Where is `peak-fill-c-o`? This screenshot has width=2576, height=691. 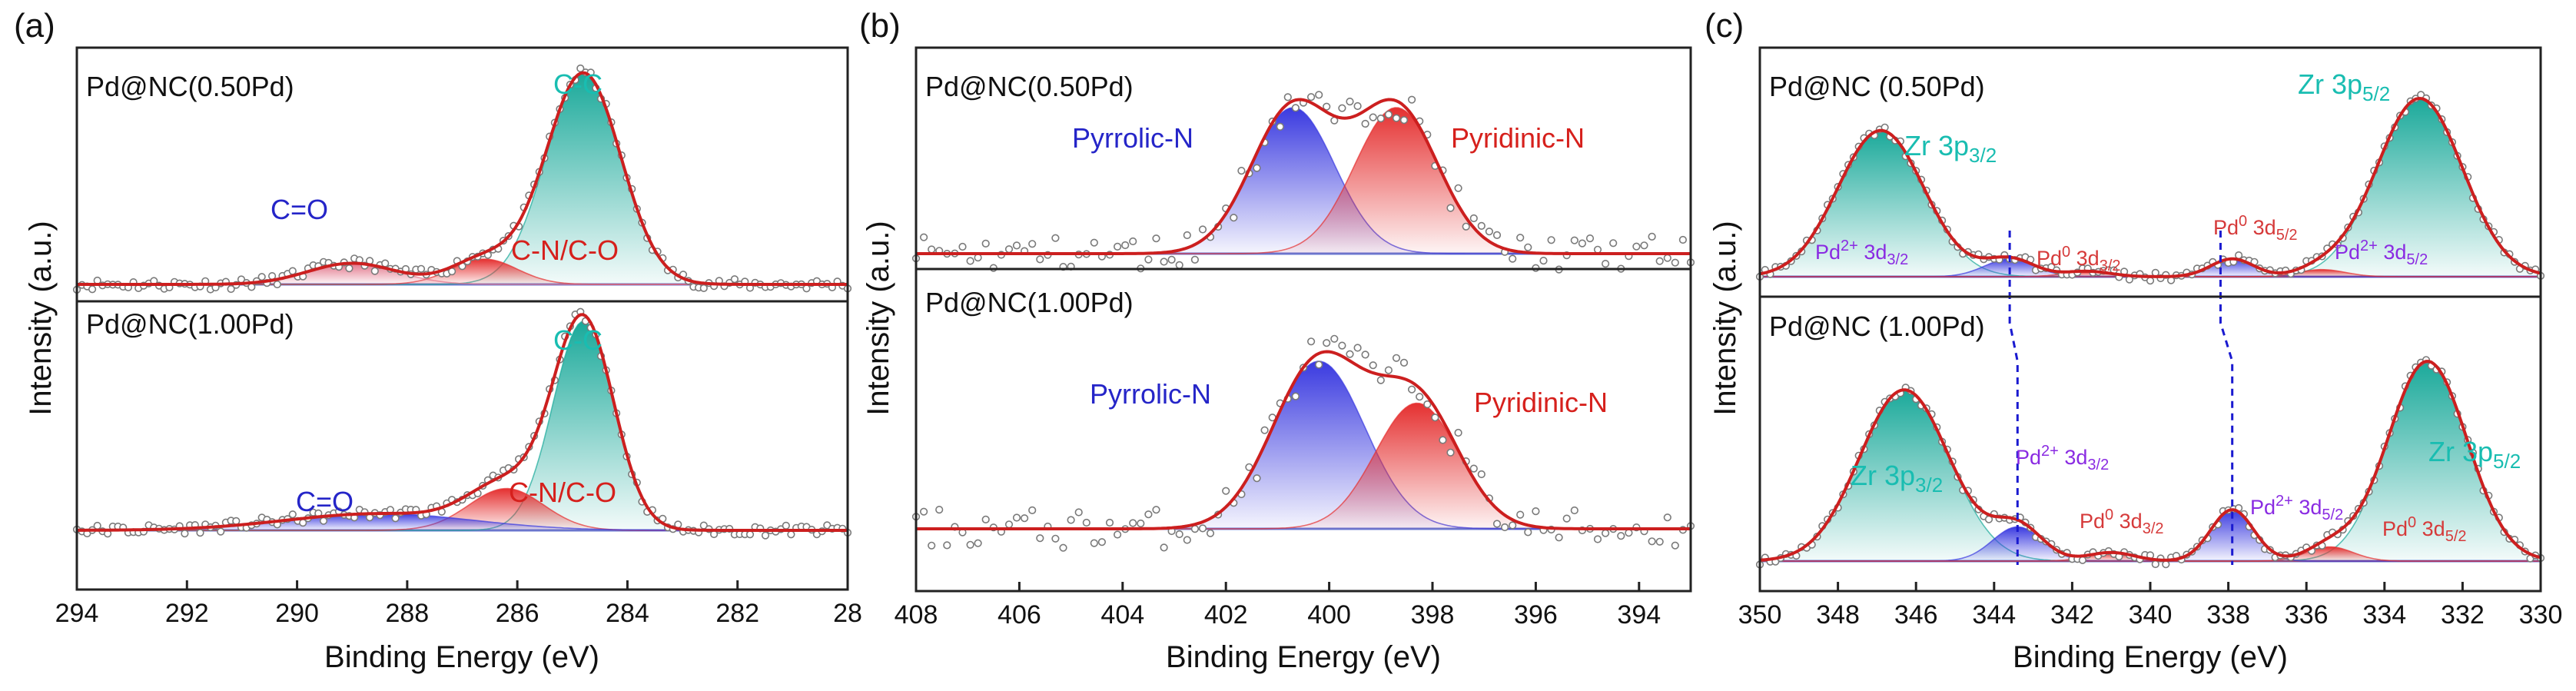
peak-fill-c-o is located at coordinates (463, 521).